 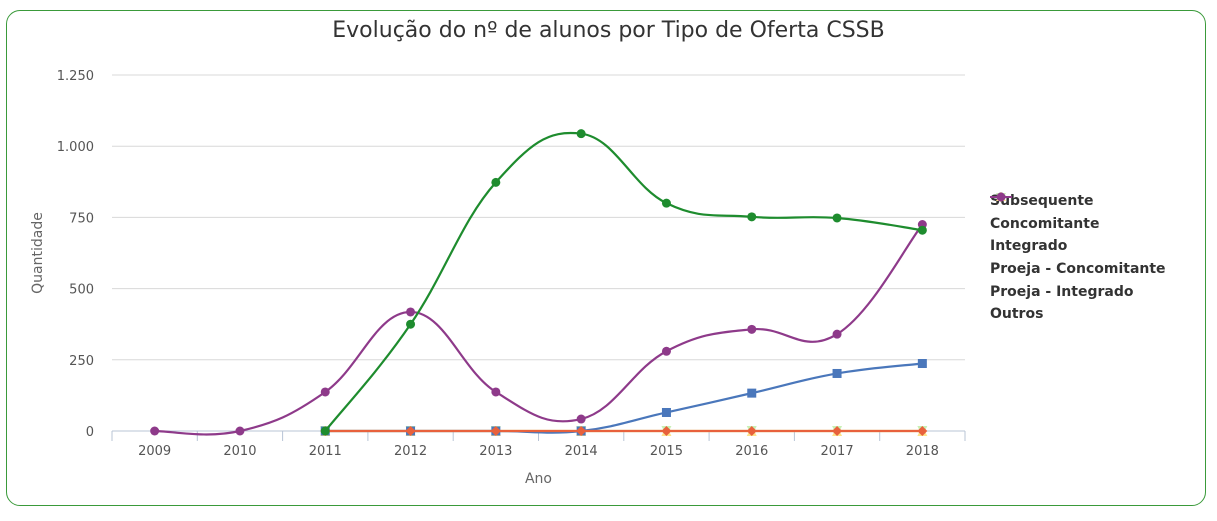 What do you see at coordinates (1078, 214) in the screenshot?
I see `legend-item: Concomitante` at bounding box center [1078, 214].